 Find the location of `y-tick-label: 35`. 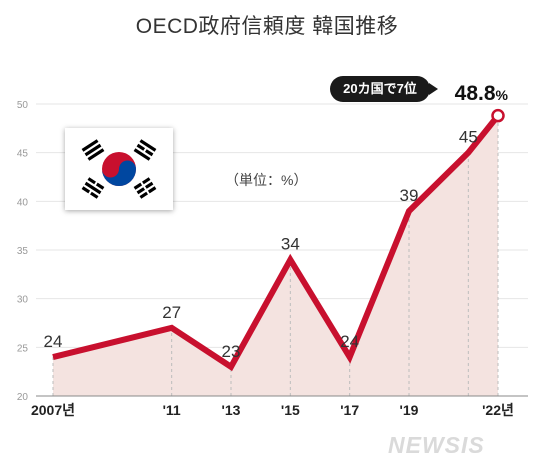

y-tick-label: 35 is located at coordinates (23, 251).